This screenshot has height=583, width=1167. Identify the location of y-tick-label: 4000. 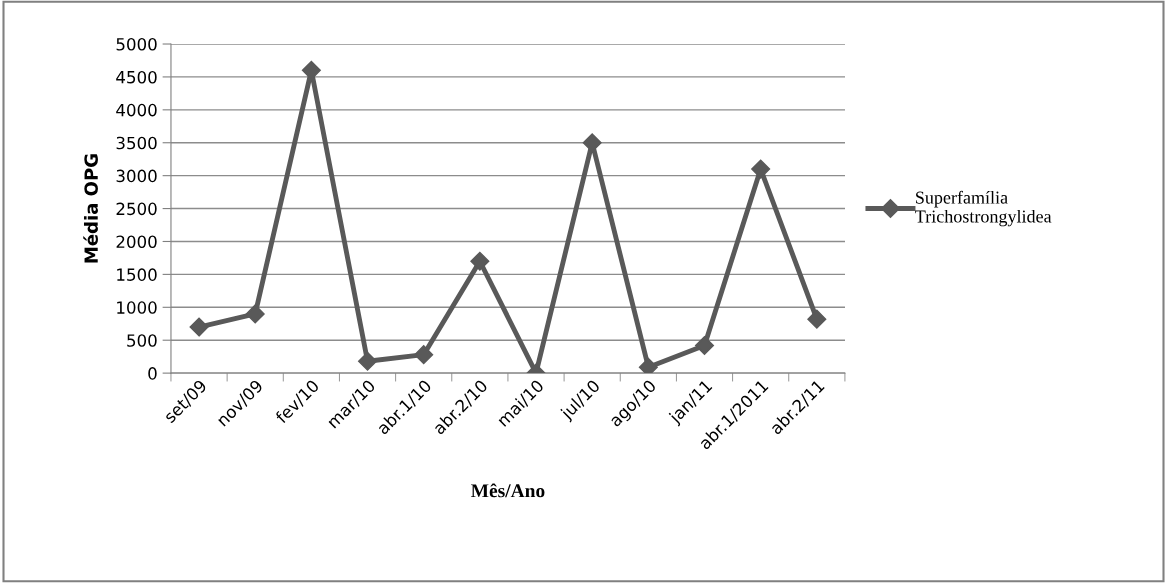
(136, 110).